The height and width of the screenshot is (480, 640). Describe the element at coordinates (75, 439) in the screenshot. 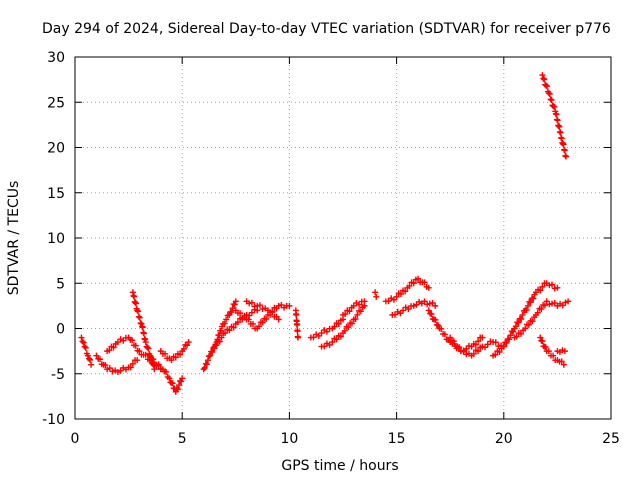

I see `x-tick-label: 0` at that location.